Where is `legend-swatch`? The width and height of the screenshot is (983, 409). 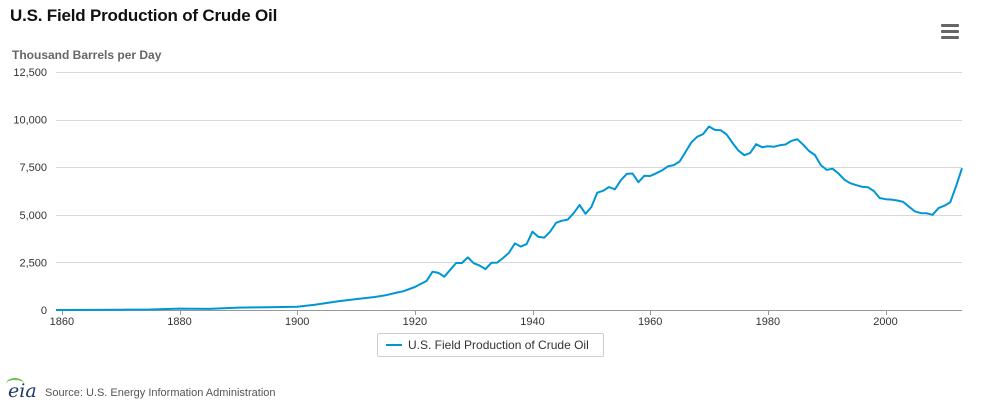
legend-swatch is located at coordinates (394, 345).